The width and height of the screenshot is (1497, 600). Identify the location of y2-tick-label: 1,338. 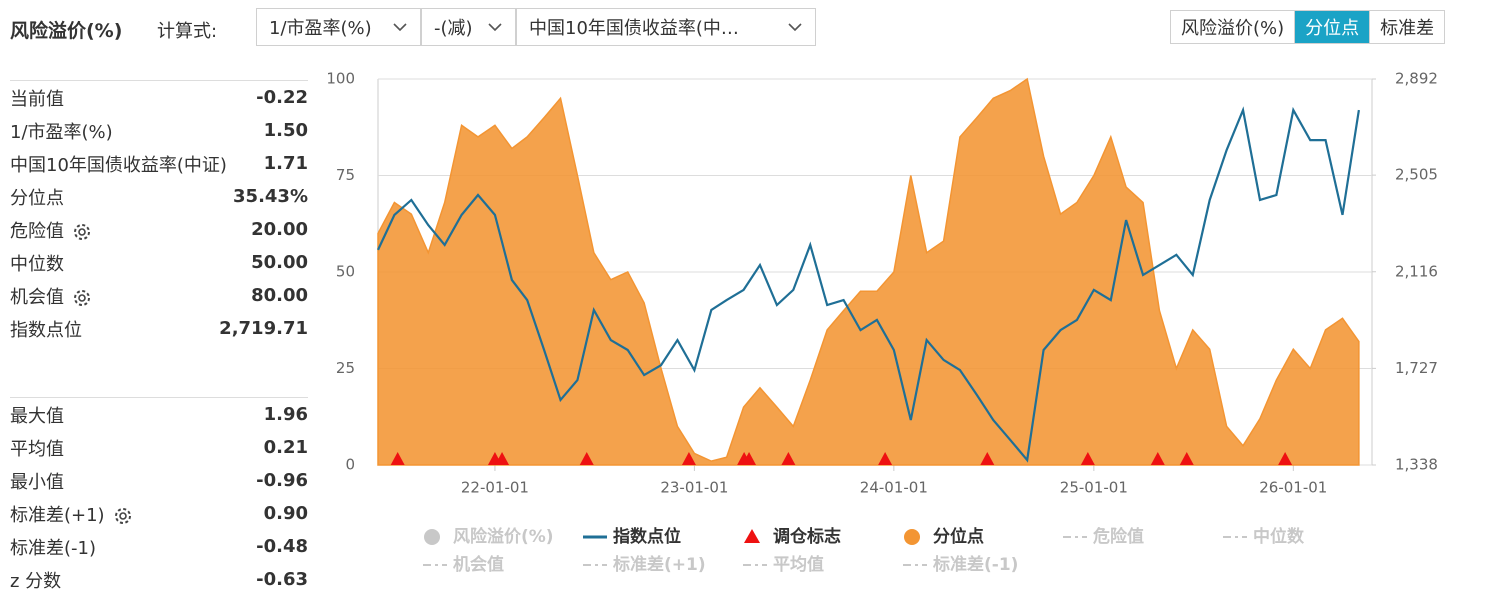
(1416, 465).